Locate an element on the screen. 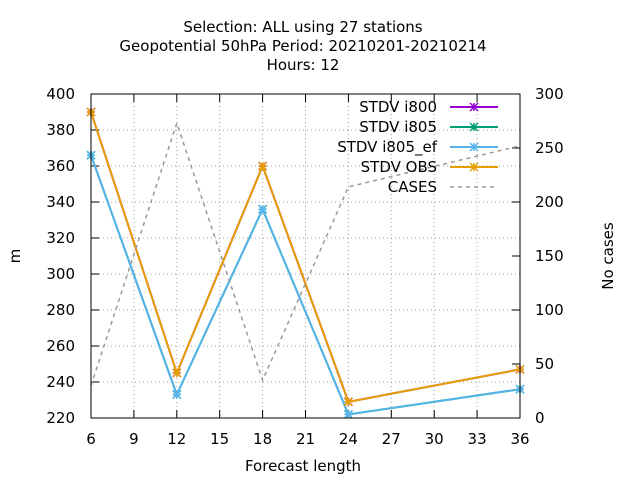 The width and height of the screenshot is (640, 480). y2-tick-label: 150 is located at coordinates (549, 256).